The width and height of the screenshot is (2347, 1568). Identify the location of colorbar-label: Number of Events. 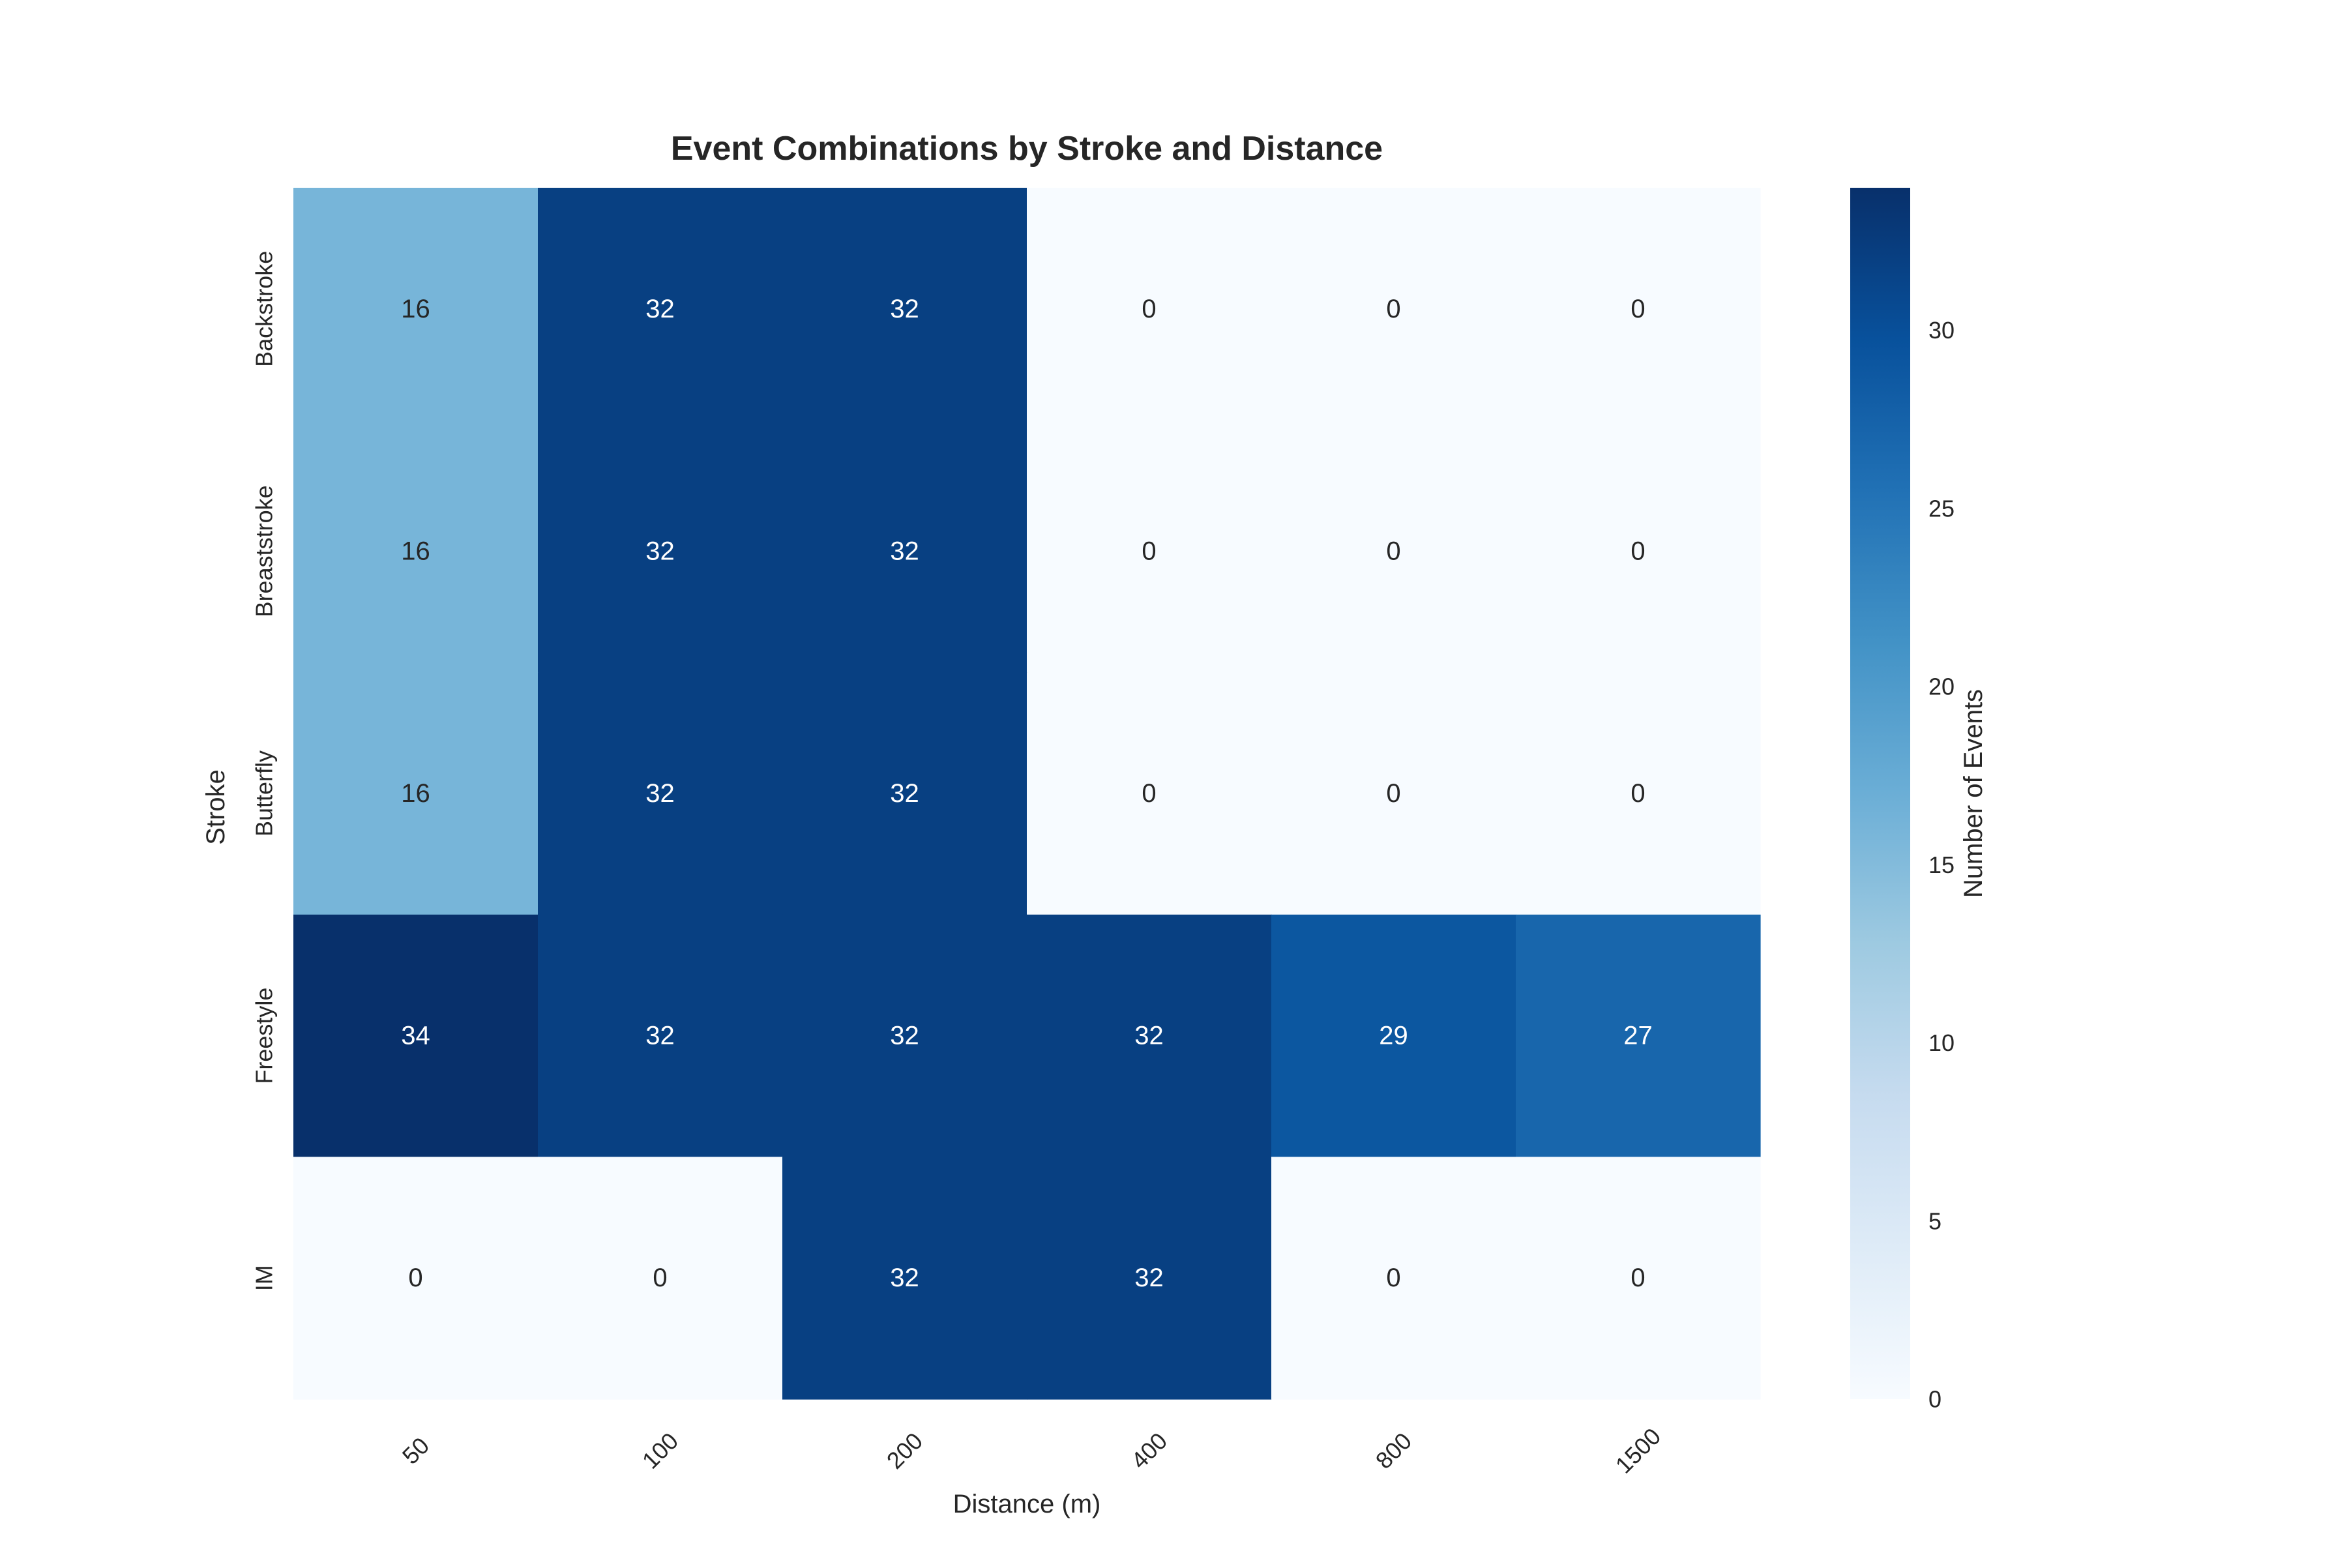
(1973, 794).